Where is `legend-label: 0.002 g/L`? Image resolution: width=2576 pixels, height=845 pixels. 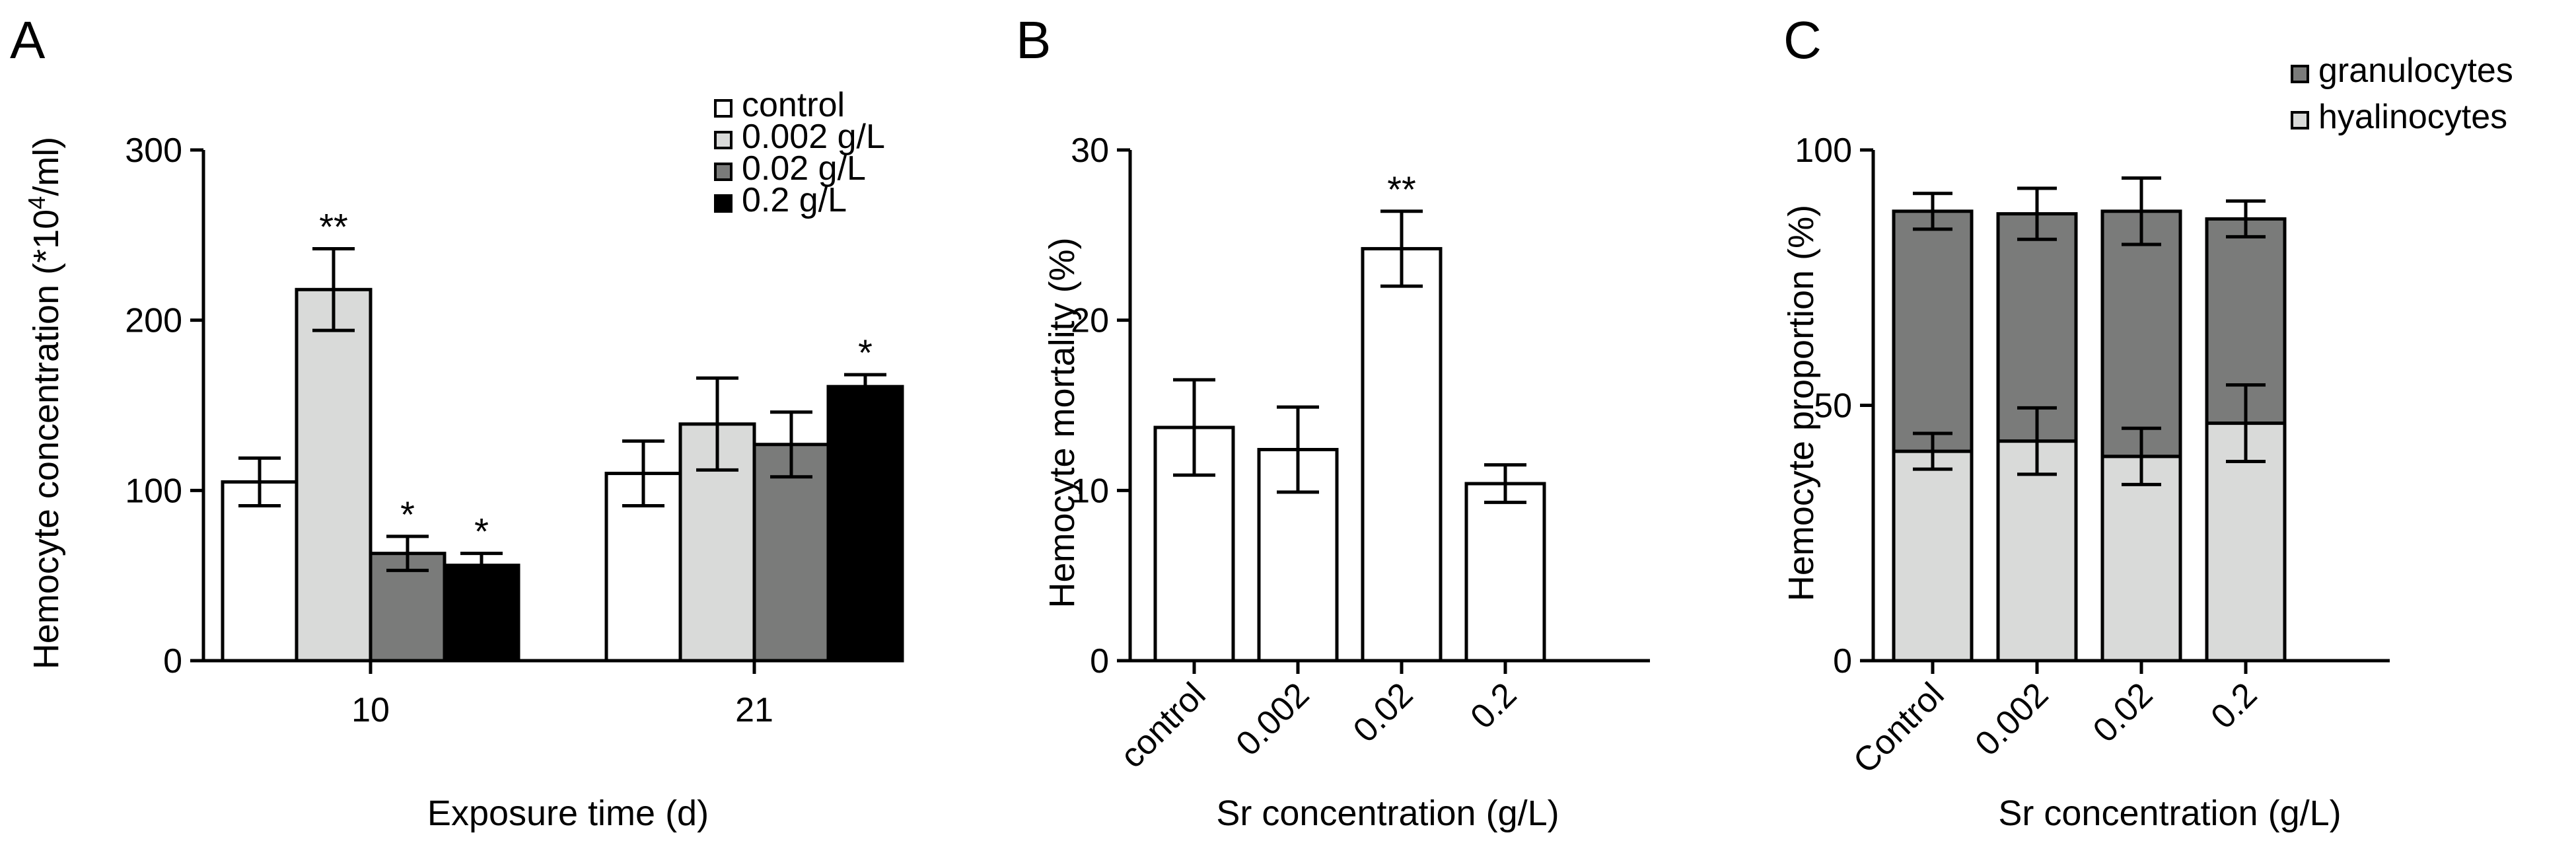
legend-label: 0.002 g/L is located at coordinates (814, 137).